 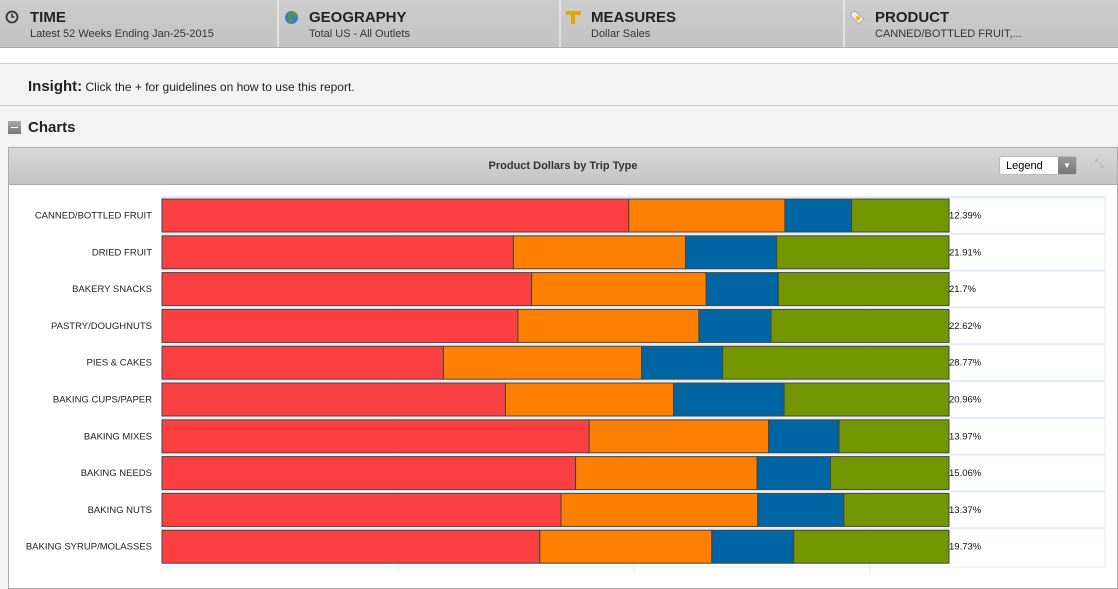 I want to click on section-title: Charts, so click(x=52, y=127).